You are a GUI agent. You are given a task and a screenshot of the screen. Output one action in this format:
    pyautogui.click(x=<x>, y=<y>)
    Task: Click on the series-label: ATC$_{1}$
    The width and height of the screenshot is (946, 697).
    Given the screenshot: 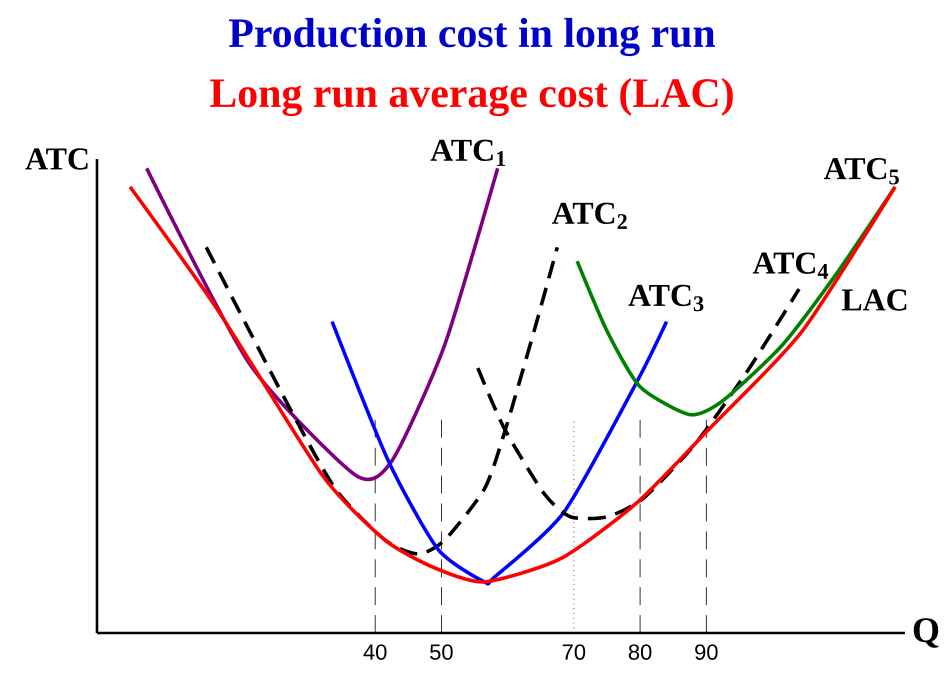 What is the action you would take?
    pyautogui.click(x=468, y=153)
    